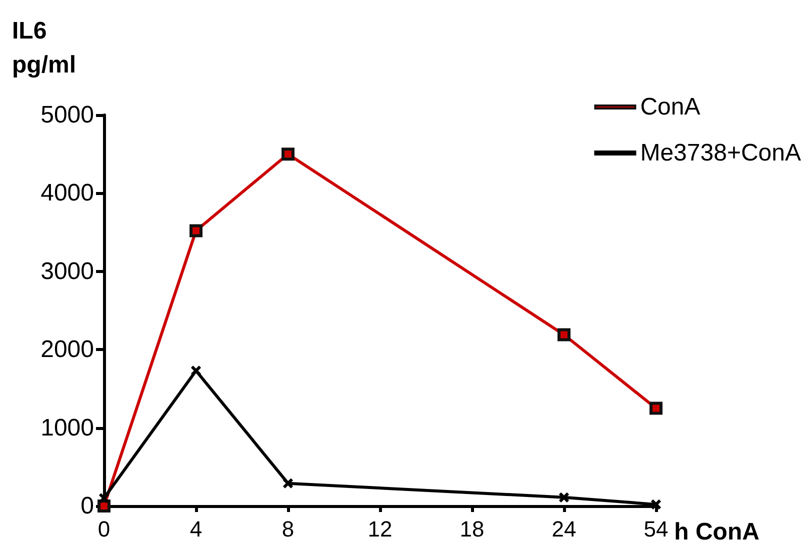 This screenshot has height=558, width=811. What do you see at coordinates (67, 271) in the screenshot?
I see `y-tick-label: 3000` at bounding box center [67, 271].